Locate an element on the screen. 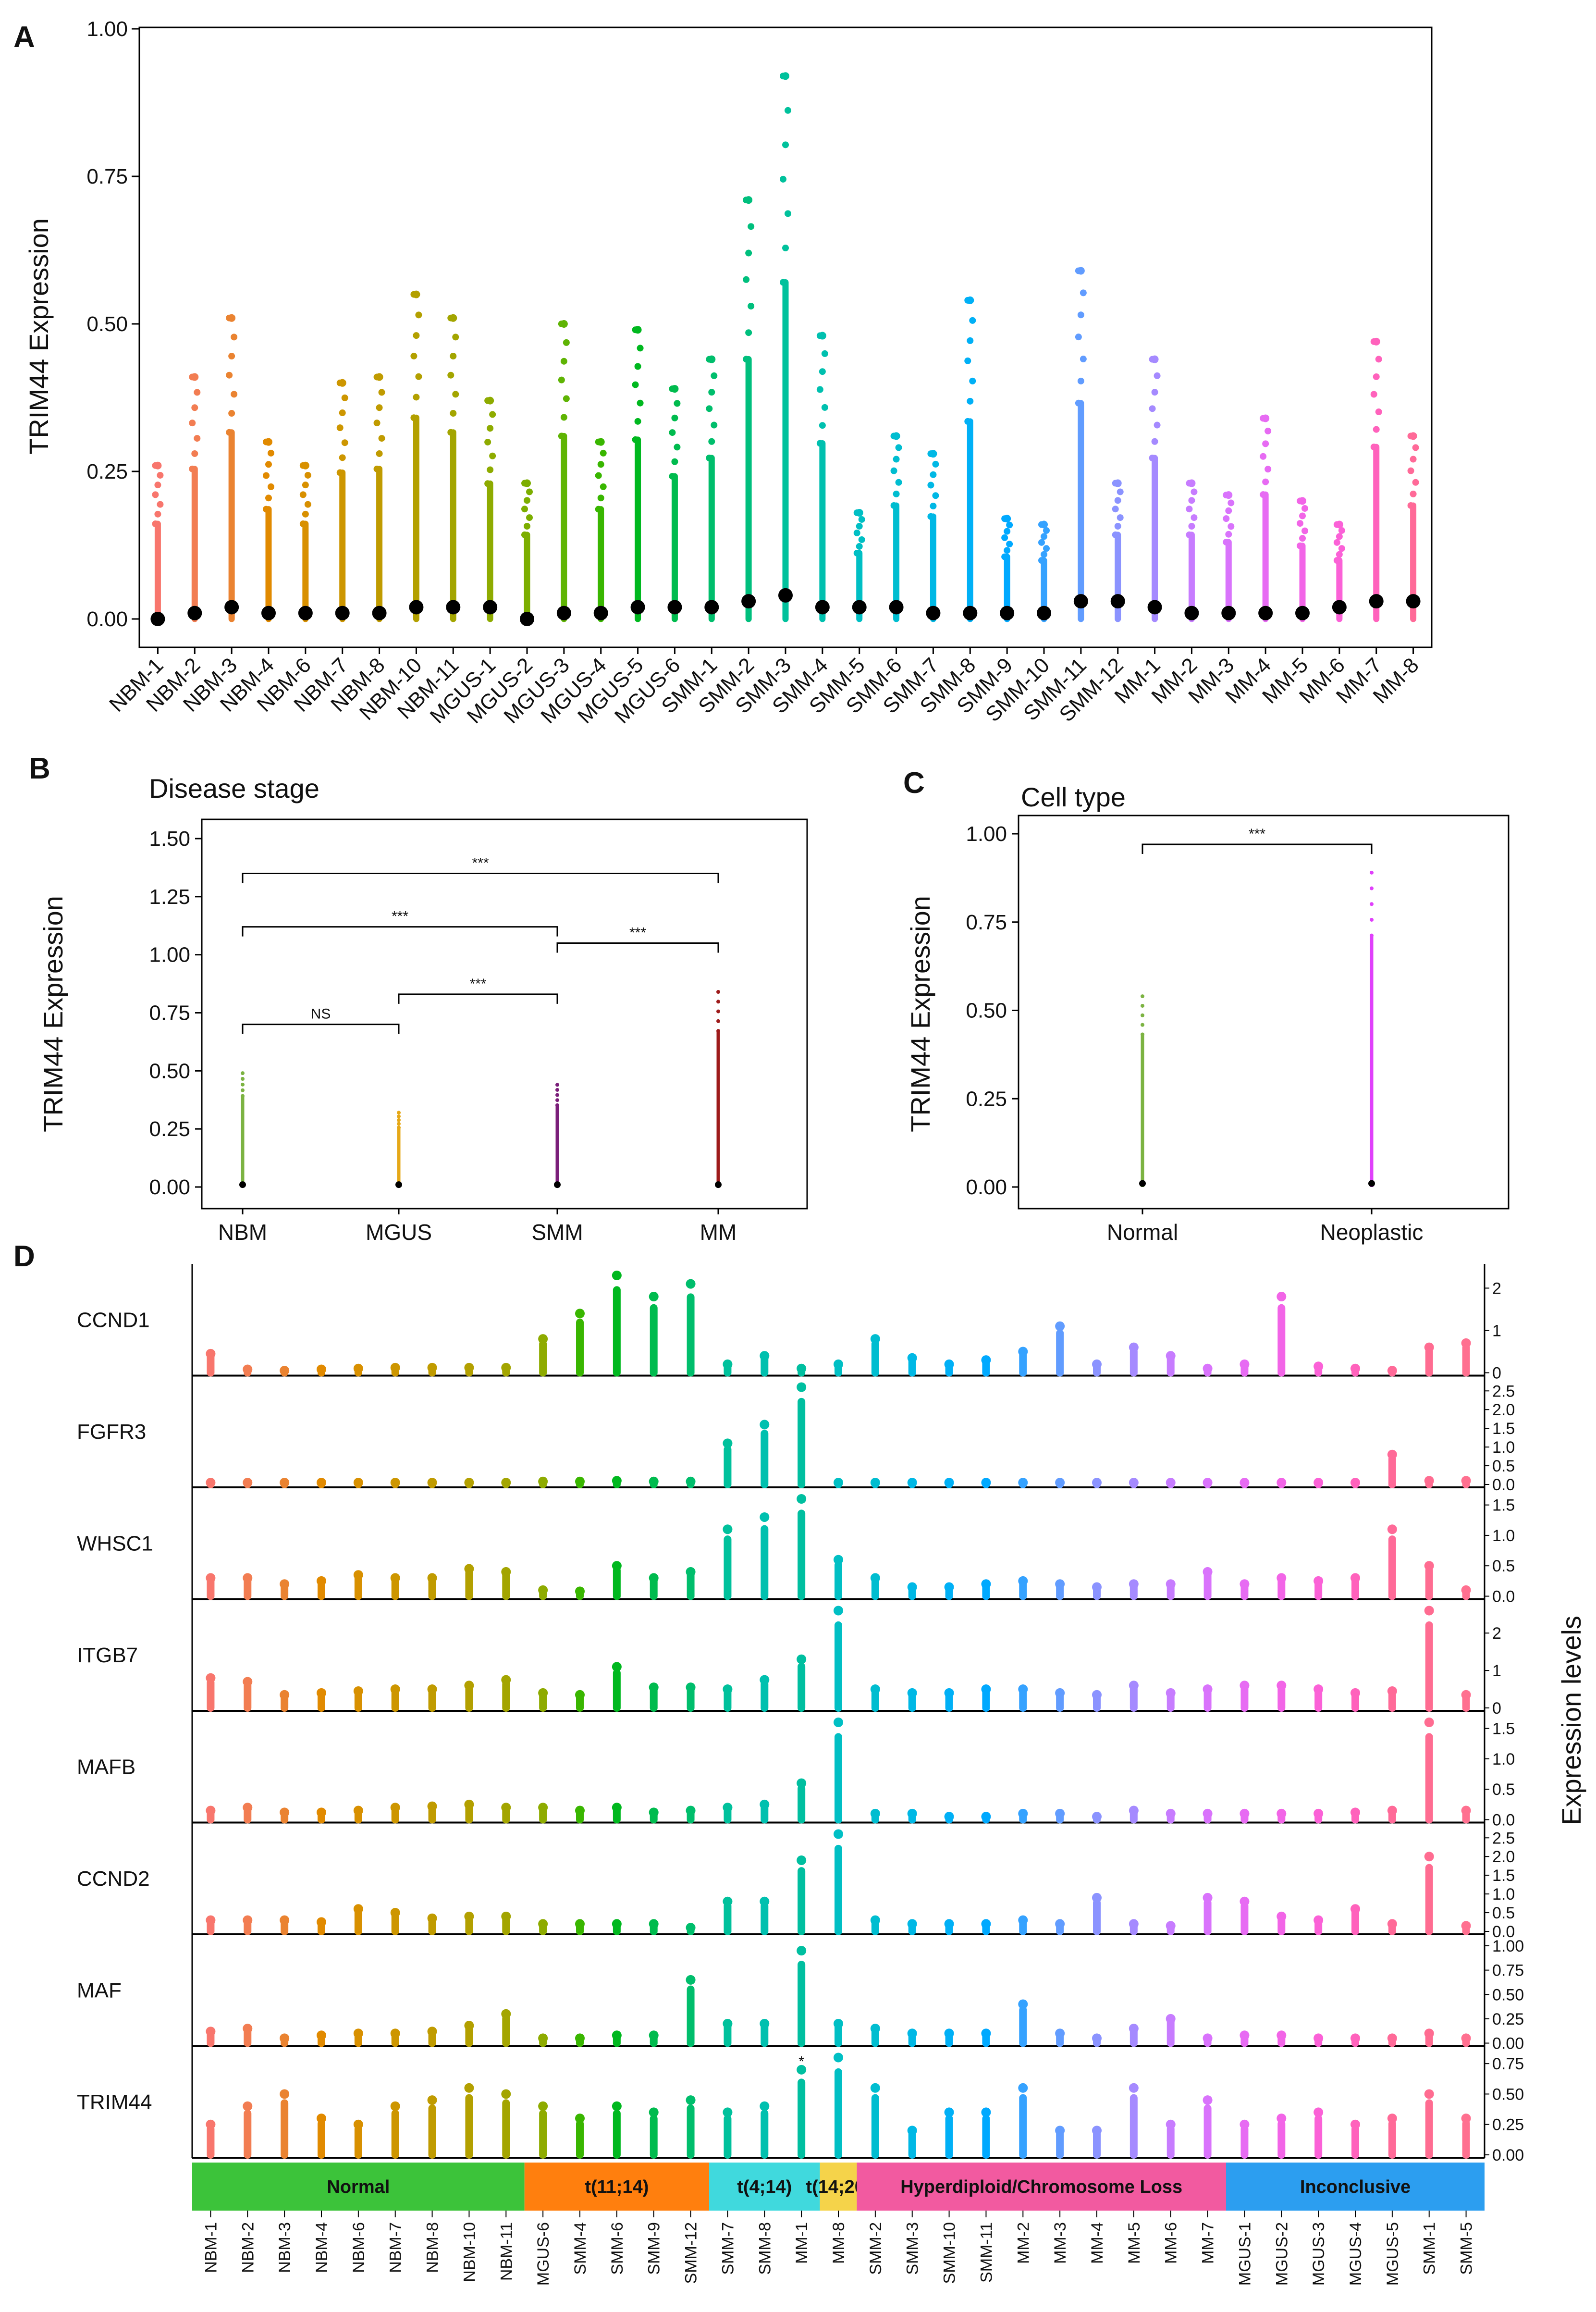  panel-c-marks: *** is located at coordinates (1257, 1020).